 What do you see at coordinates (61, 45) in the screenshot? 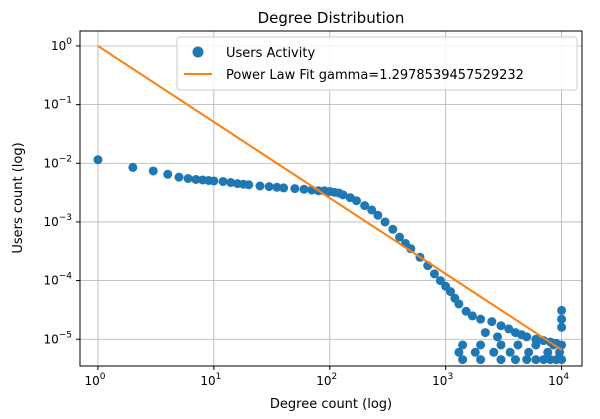
I see `y-tick-label: 10⁰` at bounding box center [61, 45].